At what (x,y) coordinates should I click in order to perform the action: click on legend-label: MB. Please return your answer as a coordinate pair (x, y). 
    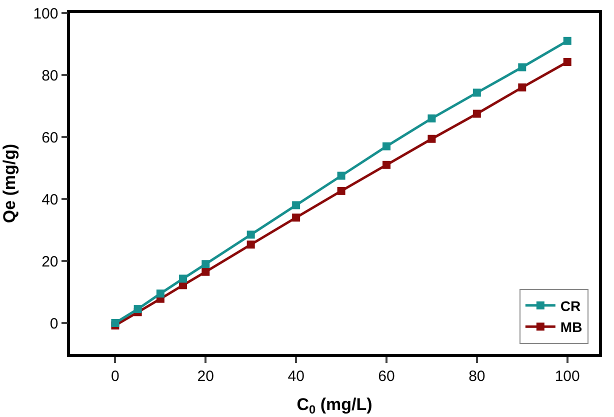
    Looking at the image, I should click on (571, 327).